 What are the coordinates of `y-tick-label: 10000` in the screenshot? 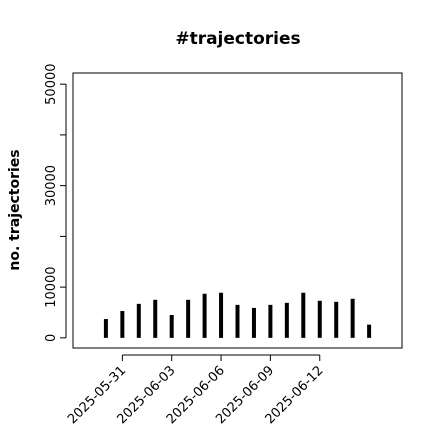 It's located at (51, 286).